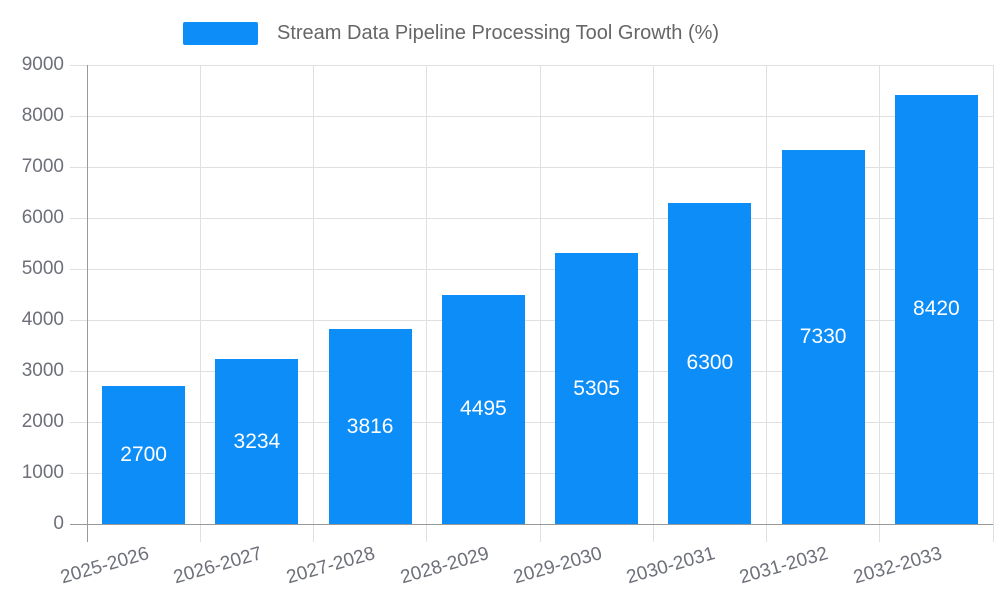  What do you see at coordinates (104, 566) in the screenshot?
I see `x-tick-label: 2025-2026` at bounding box center [104, 566].